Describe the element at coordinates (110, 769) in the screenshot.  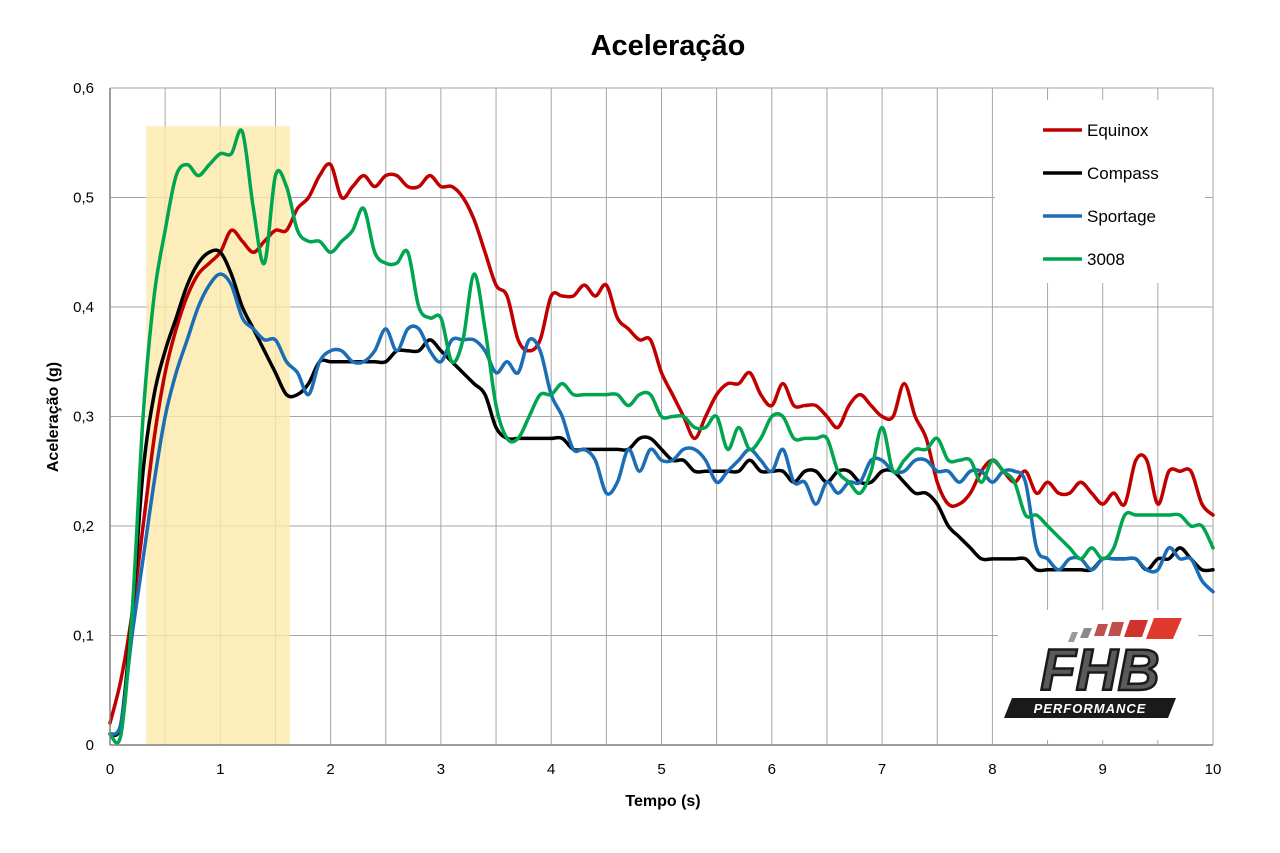
I see `x-tick-label: 0` at that location.